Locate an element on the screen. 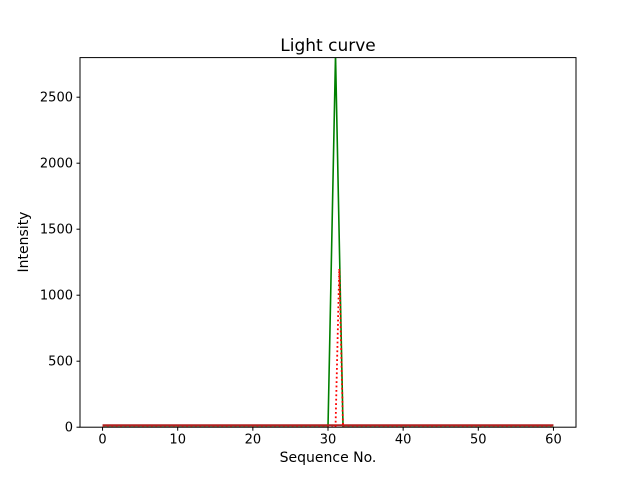 The height and width of the screenshot is (480, 640). y-tick-label: 2500 is located at coordinates (56, 98).